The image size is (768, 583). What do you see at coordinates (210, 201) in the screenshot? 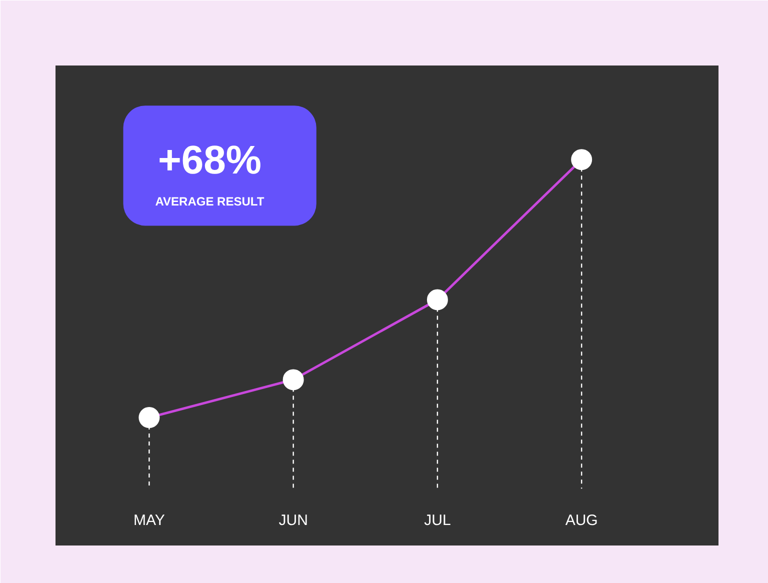
I see `annotation: AVERAGE RESULT` at bounding box center [210, 201].